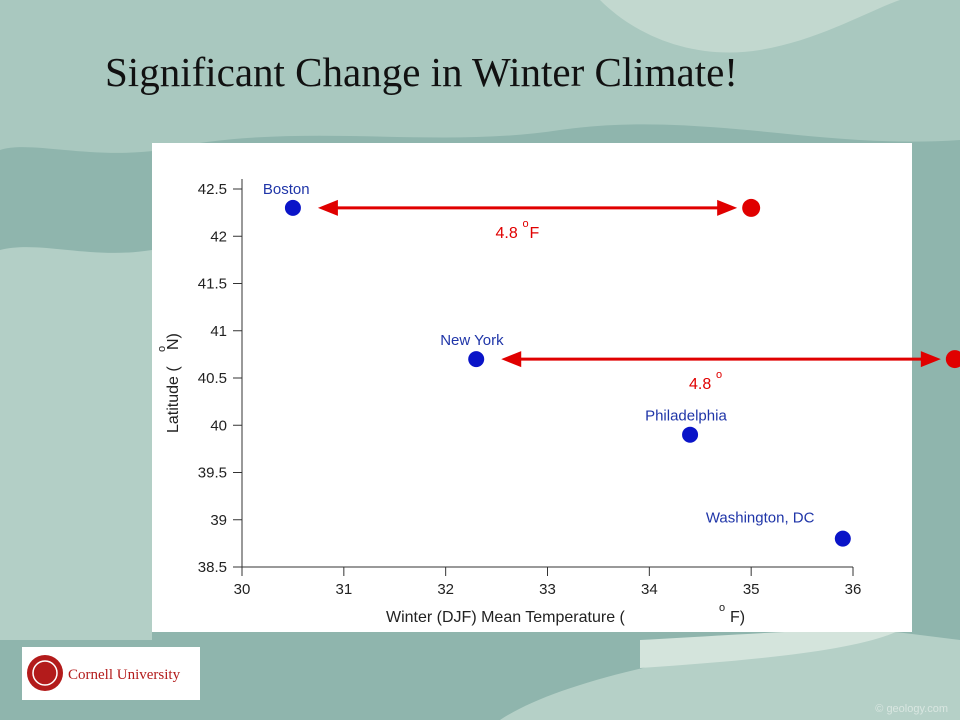 This screenshot has width=960, height=725. What do you see at coordinates (173, 399) in the screenshot?
I see `y-axis-label: Latitude (` at bounding box center [173, 399].